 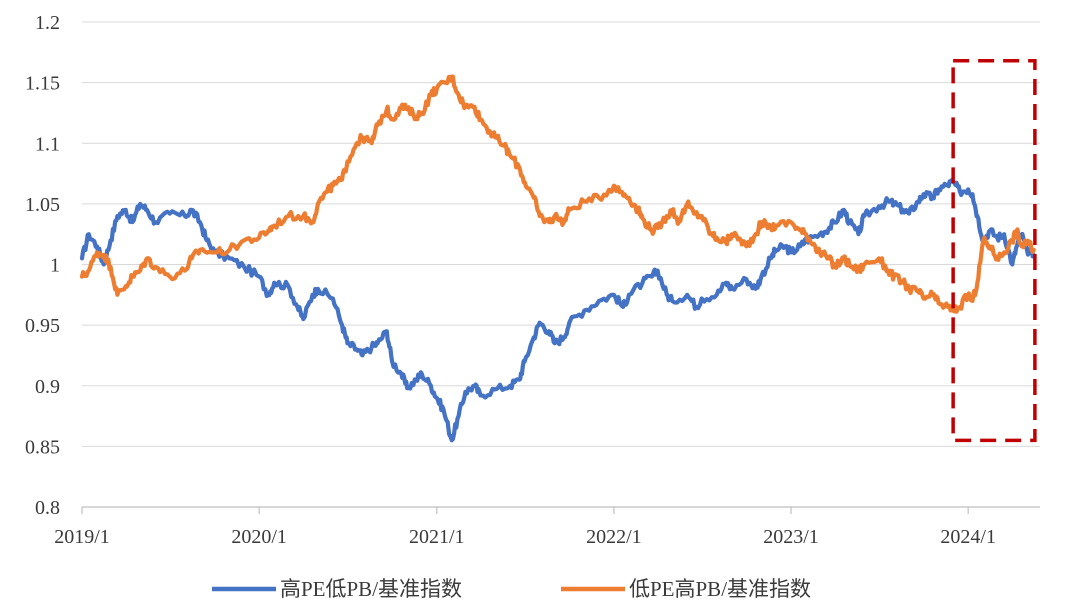 What do you see at coordinates (42, 84) in the screenshot?
I see `y-tick-label: 1.15` at bounding box center [42, 84].